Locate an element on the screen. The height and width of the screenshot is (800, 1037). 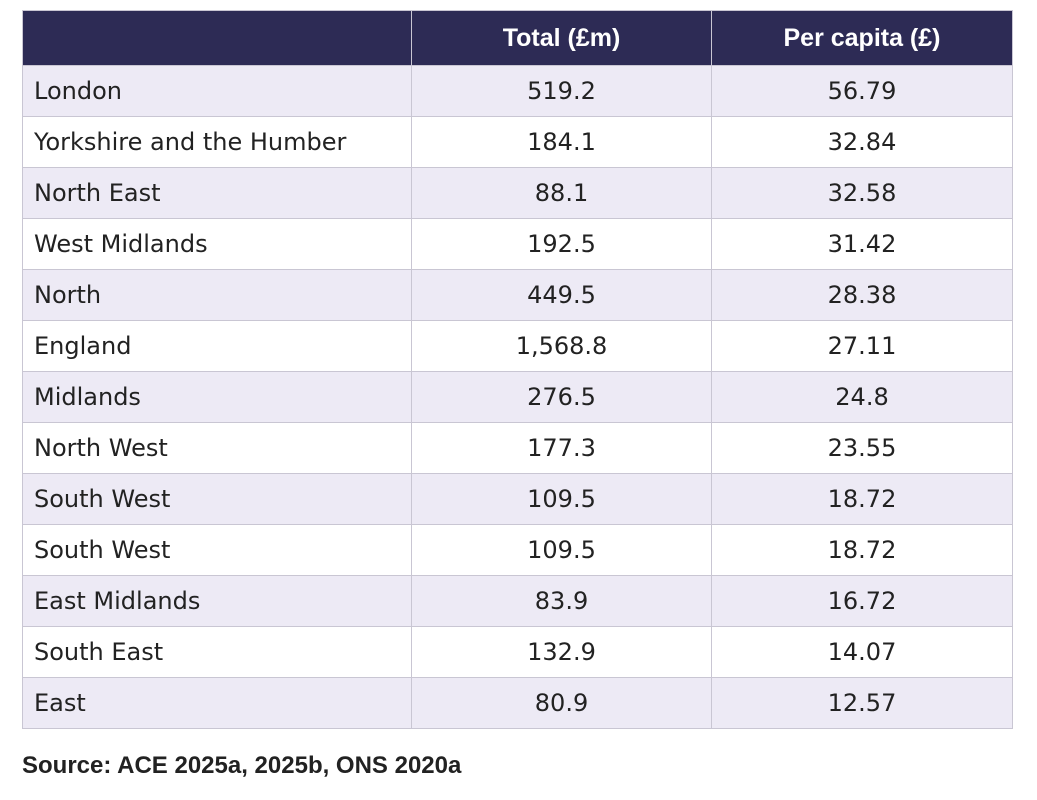
table-row: Midlands 276.5 24.8 is located at coordinates (517, 397).